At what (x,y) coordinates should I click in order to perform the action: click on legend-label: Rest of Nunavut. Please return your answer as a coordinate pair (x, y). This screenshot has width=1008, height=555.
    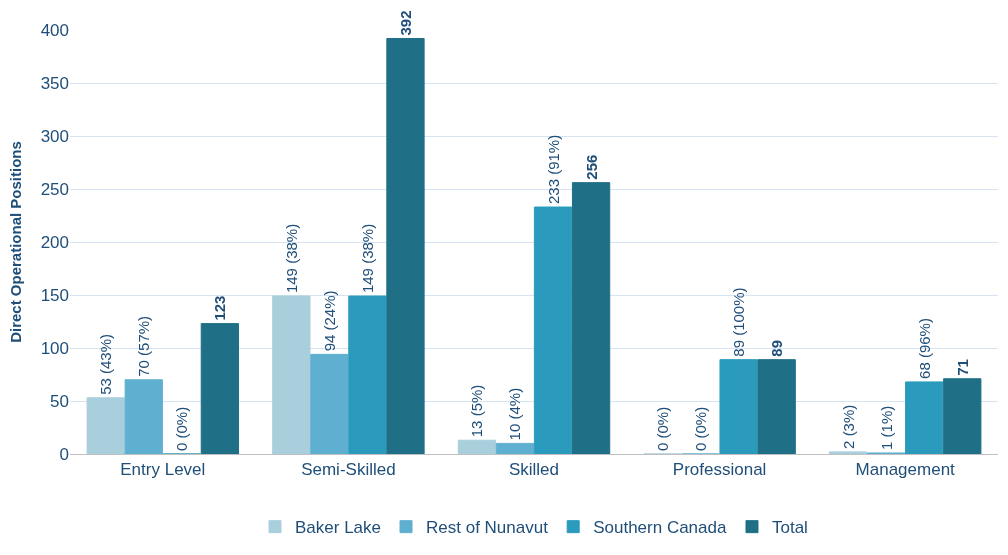
    Looking at the image, I should click on (487, 528).